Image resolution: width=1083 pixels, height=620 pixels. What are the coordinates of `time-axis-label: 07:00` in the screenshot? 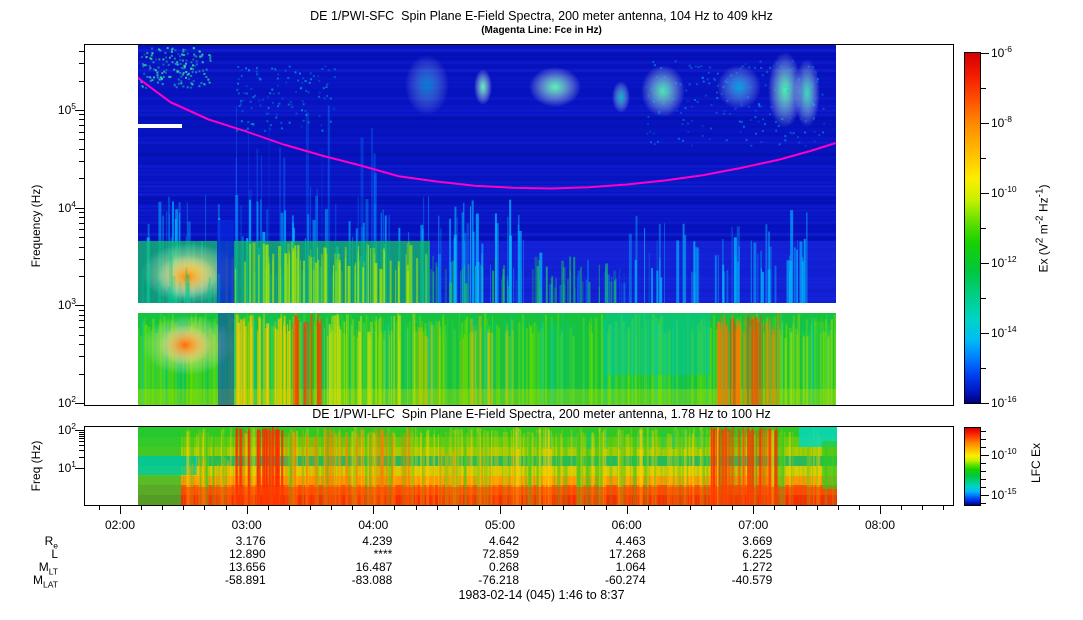 It's located at (753, 525).